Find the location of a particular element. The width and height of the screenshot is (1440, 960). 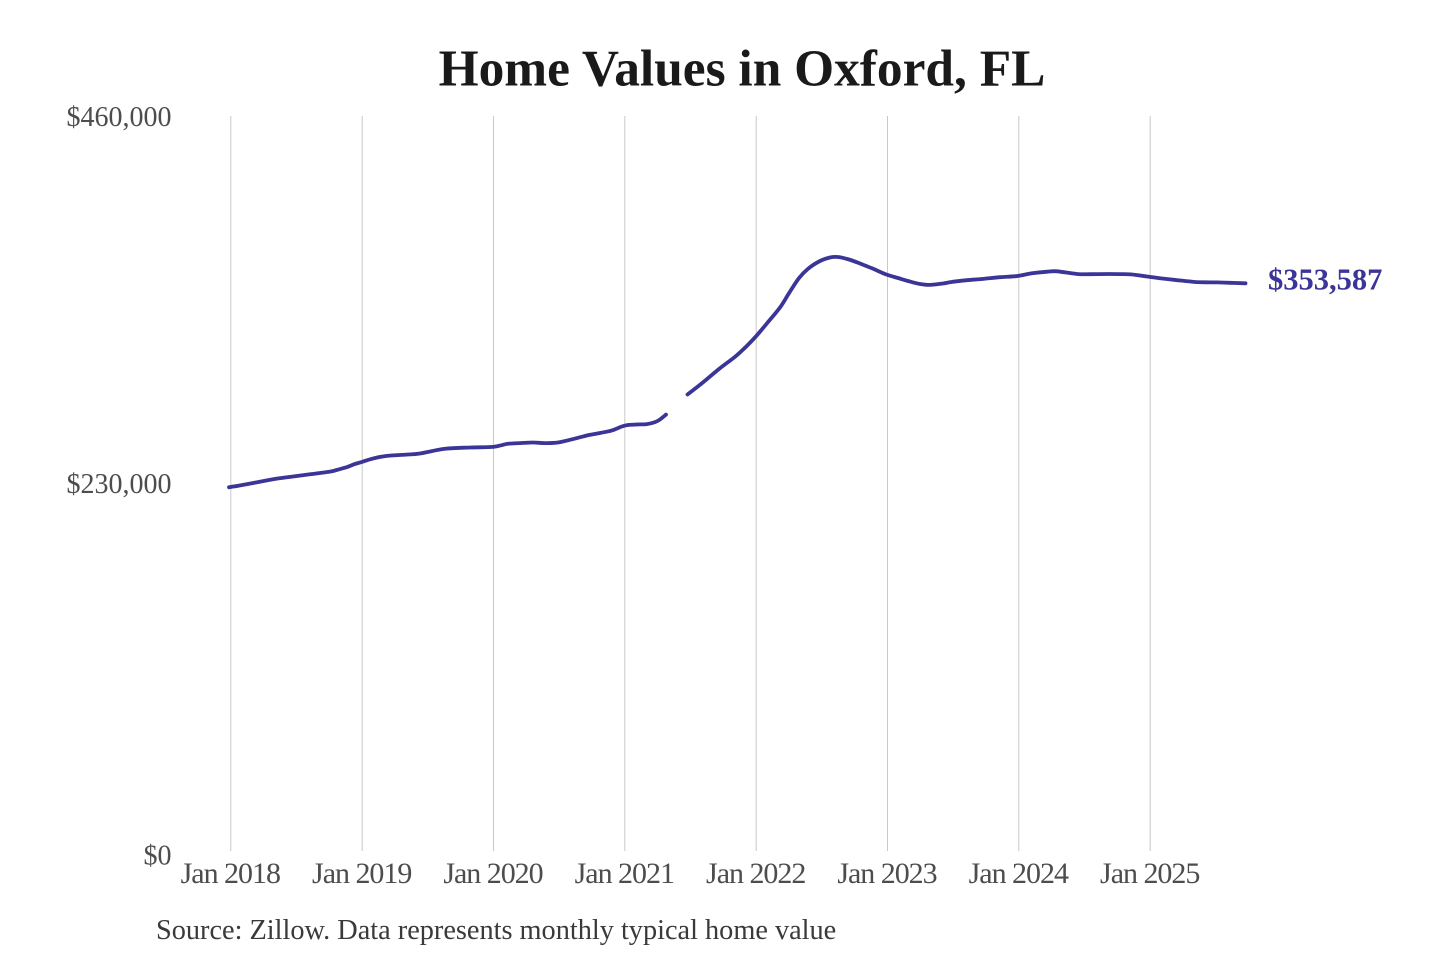

svg-text: Jan 2022 is located at coordinates (756, 873).